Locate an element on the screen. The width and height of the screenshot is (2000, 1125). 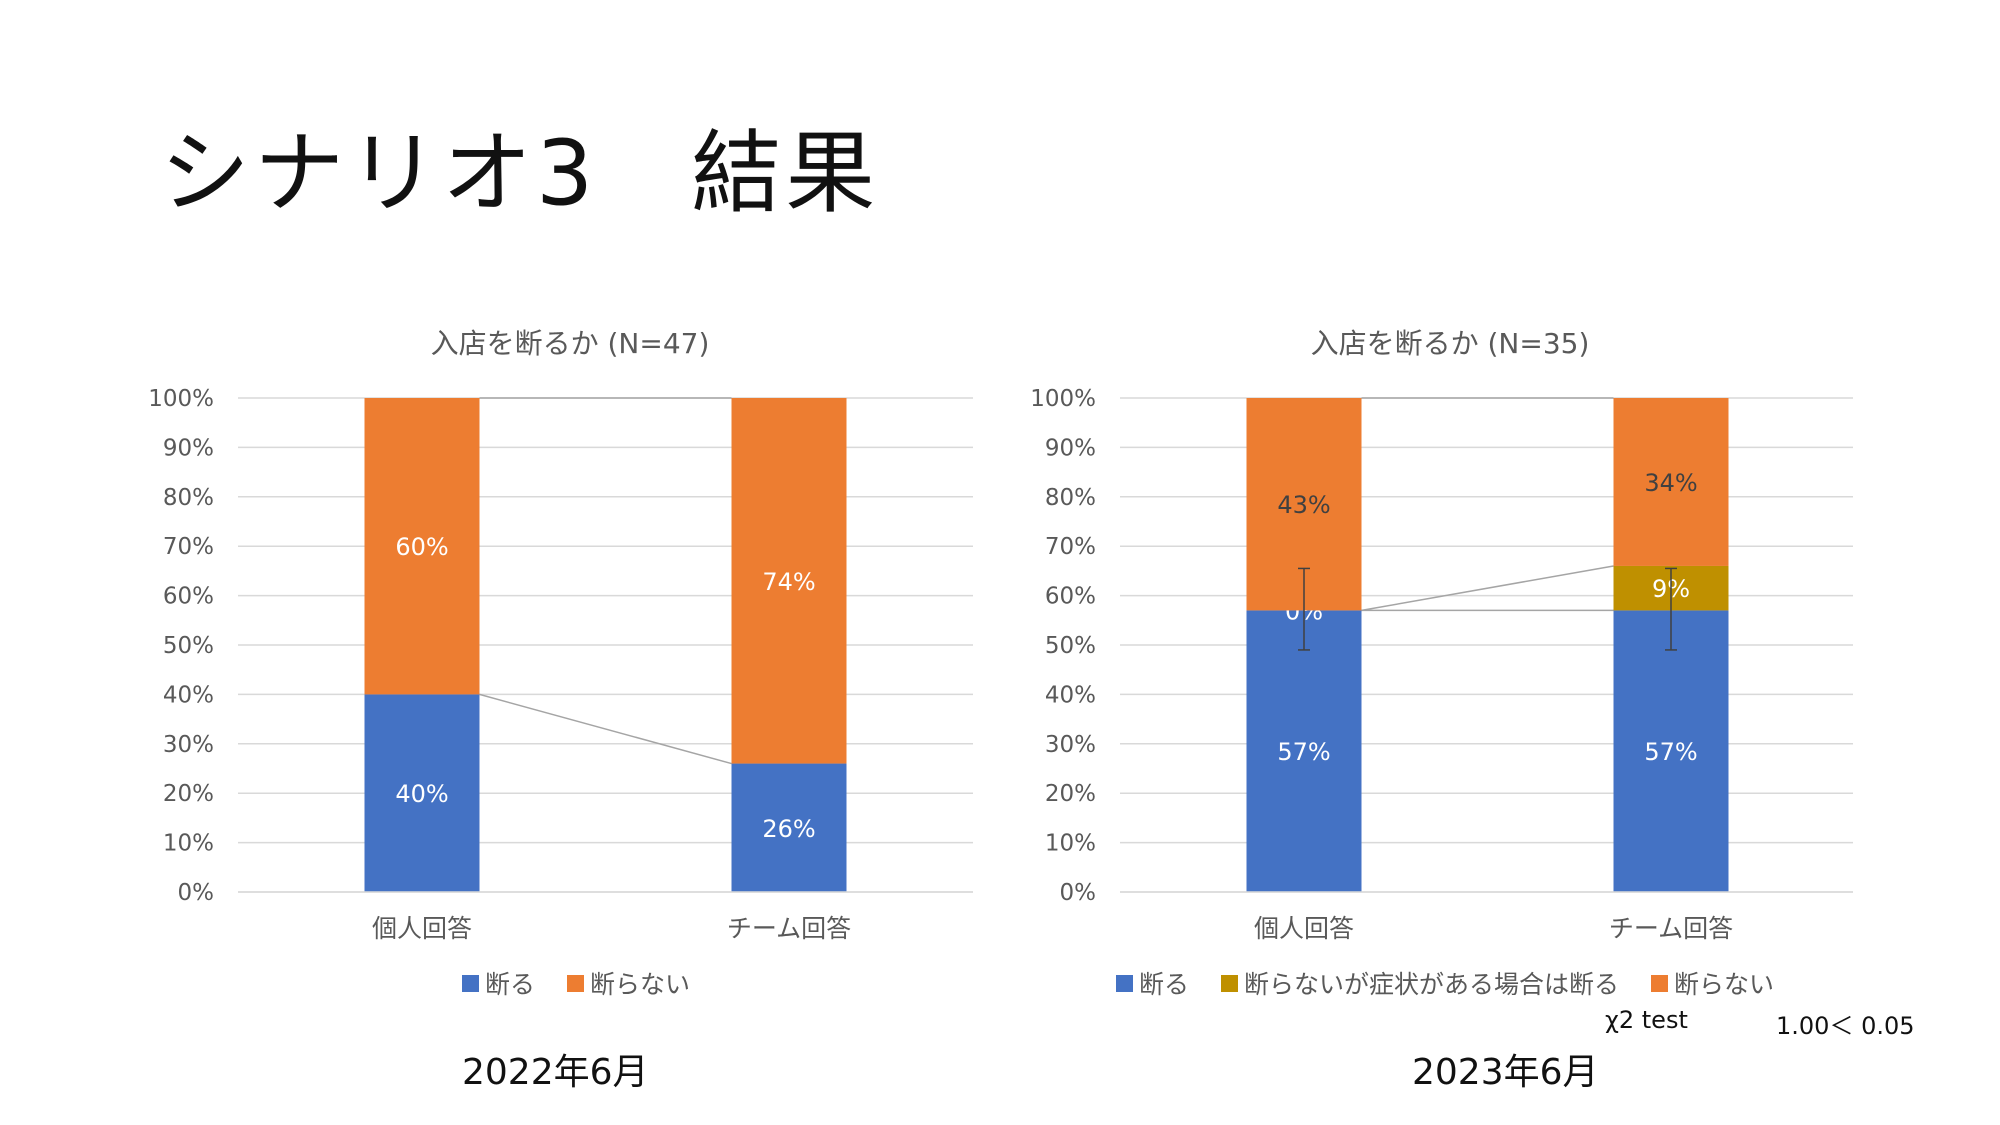
data-label: 34% is located at coordinates (1670, 483).